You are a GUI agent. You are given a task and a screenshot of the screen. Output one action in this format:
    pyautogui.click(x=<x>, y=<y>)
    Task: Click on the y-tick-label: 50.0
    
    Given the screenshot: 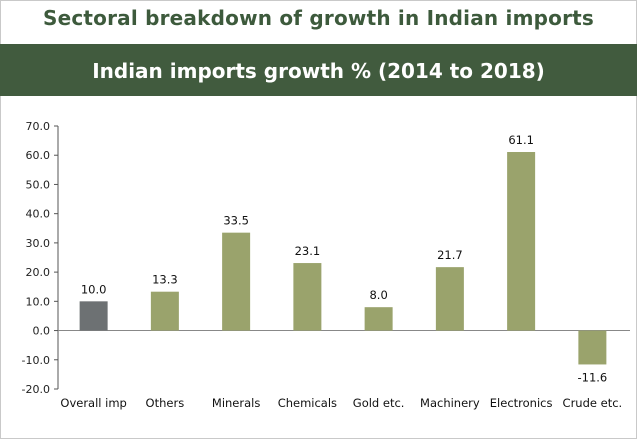 What is the action you would take?
    pyautogui.click(x=38, y=184)
    